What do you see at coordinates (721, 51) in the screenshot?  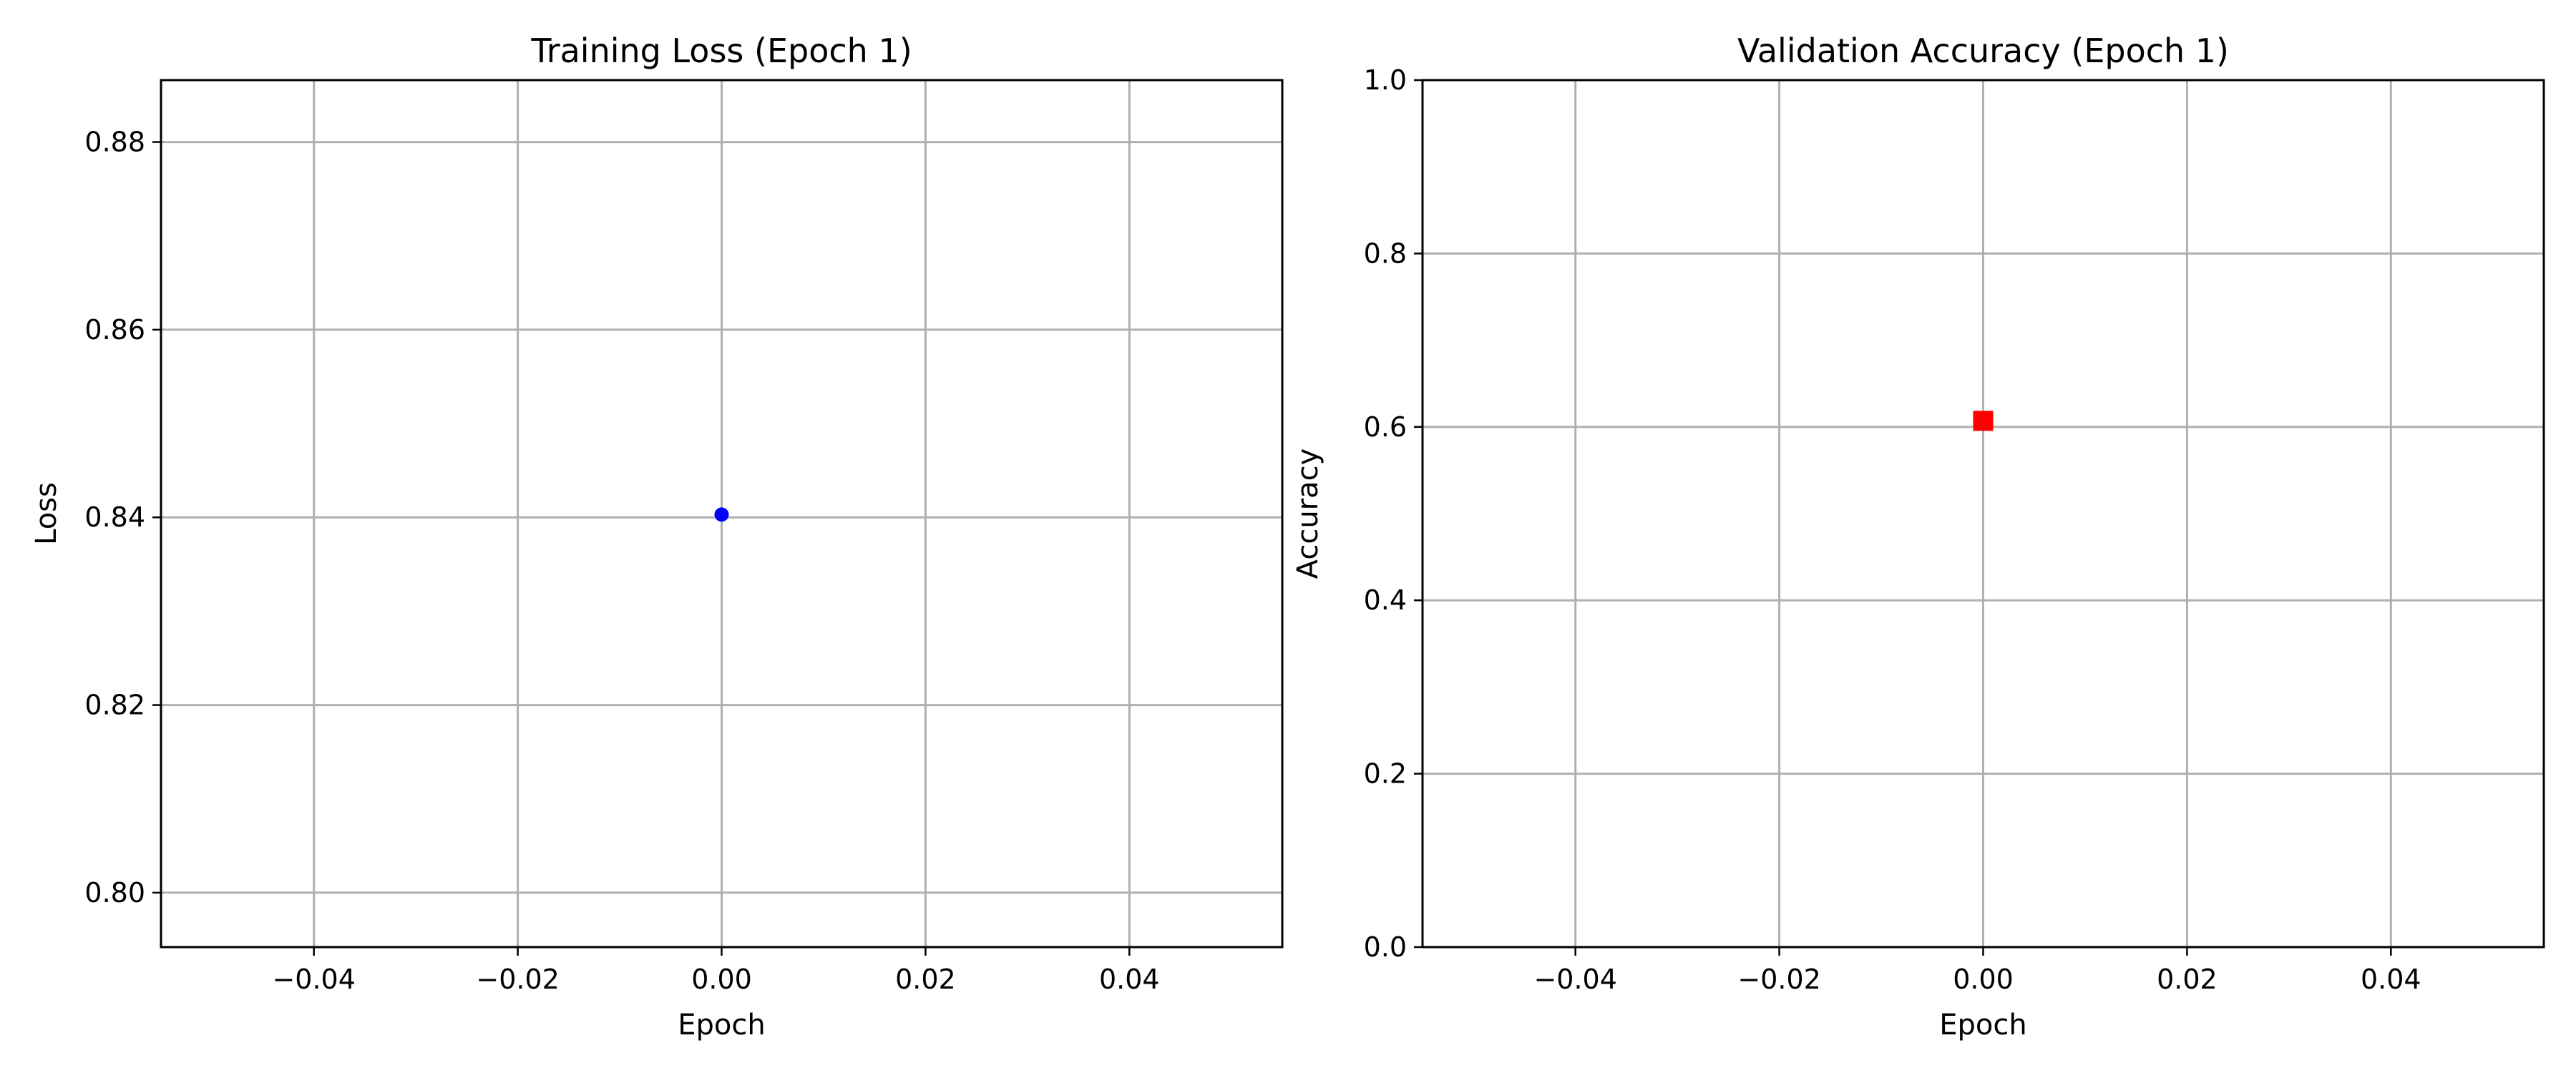 I see `loss-chart-title: Training Loss (Epoch 1)` at bounding box center [721, 51].